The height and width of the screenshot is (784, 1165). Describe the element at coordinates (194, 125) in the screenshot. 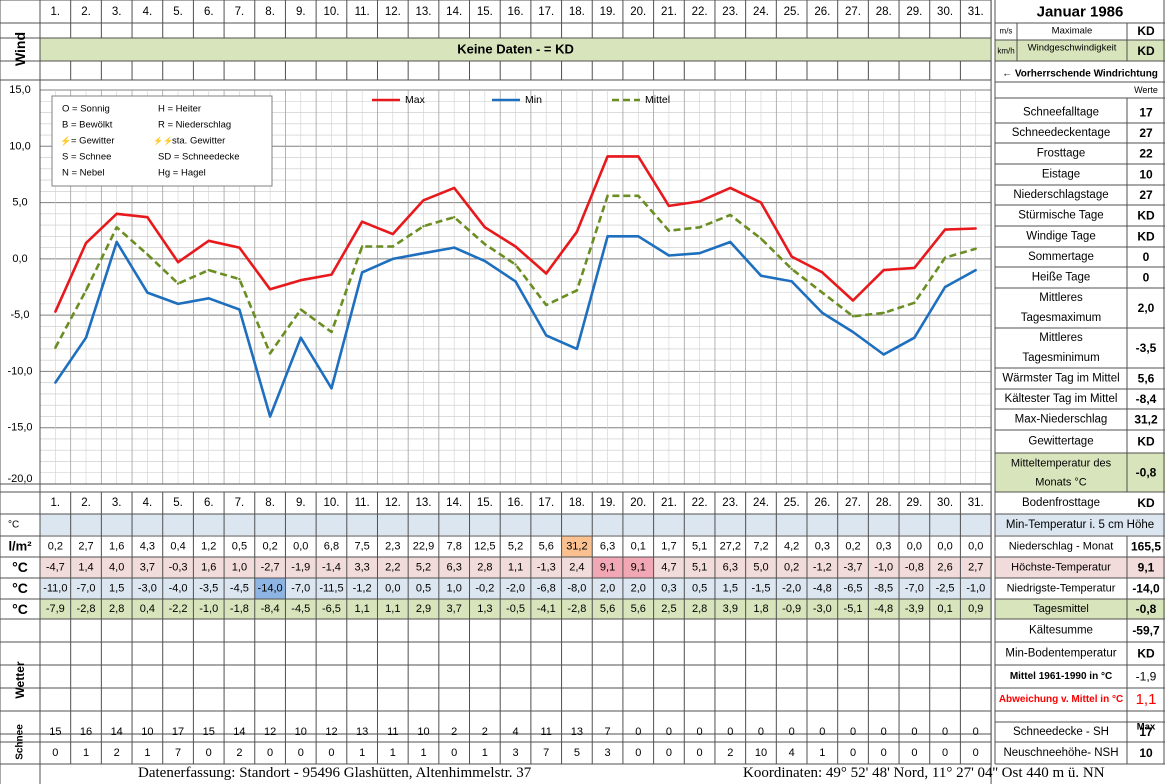

I see `weather-key-right: R = Niederschlag` at that location.